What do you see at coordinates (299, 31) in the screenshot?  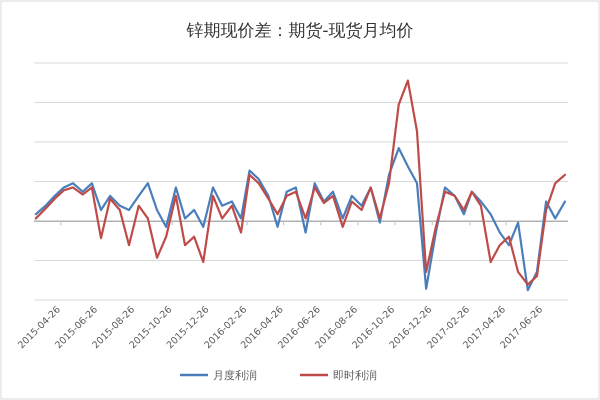 I see `chart-title: 锌期现价差：期货-现货月均价` at bounding box center [299, 31].